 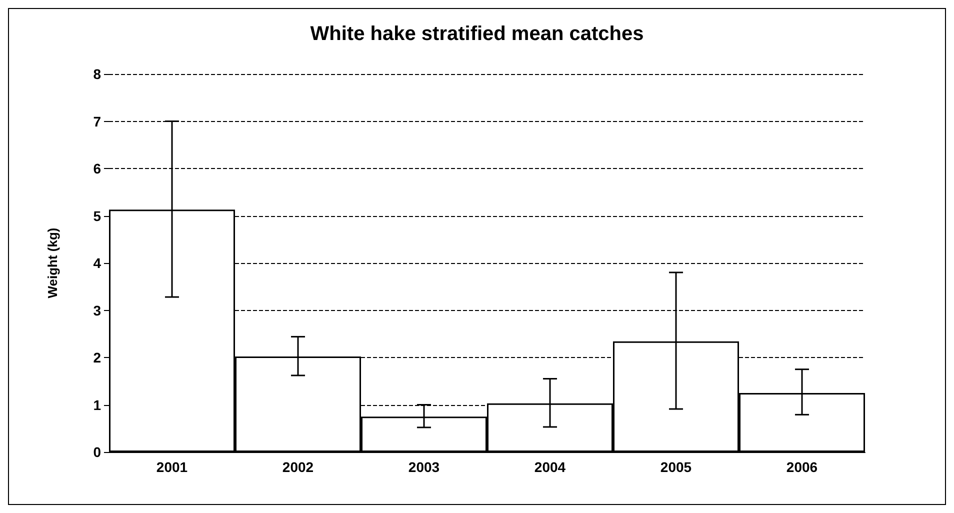 What do you see at coordinates (97, 358) in the screenshot?
I see `y-tick-label: 2` at bounding box center [97, 358].